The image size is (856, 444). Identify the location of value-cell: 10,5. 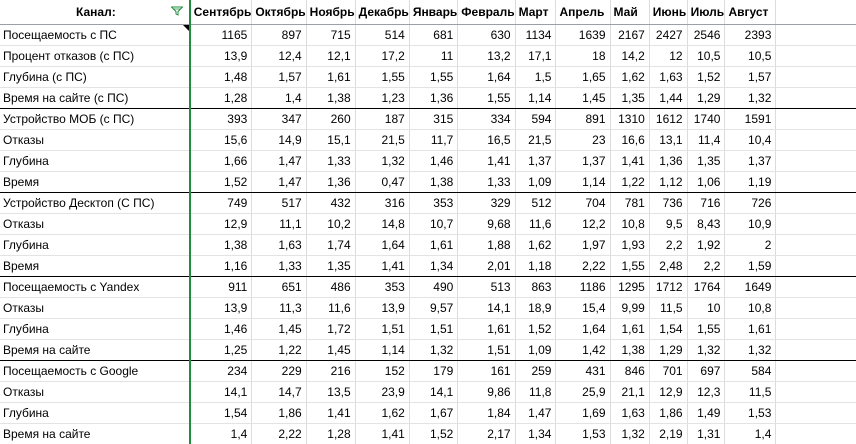
(750, 56).